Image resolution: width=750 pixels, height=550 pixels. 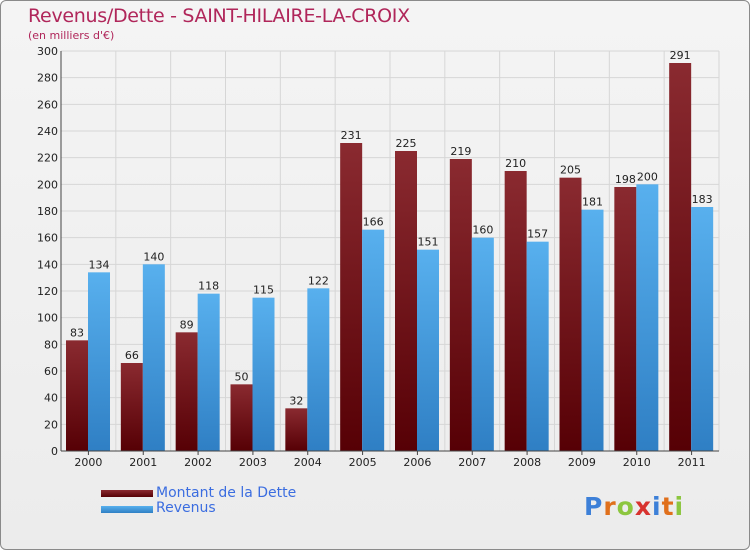 I want to click on y-tick-label: 40, so click(x=51, y=398).